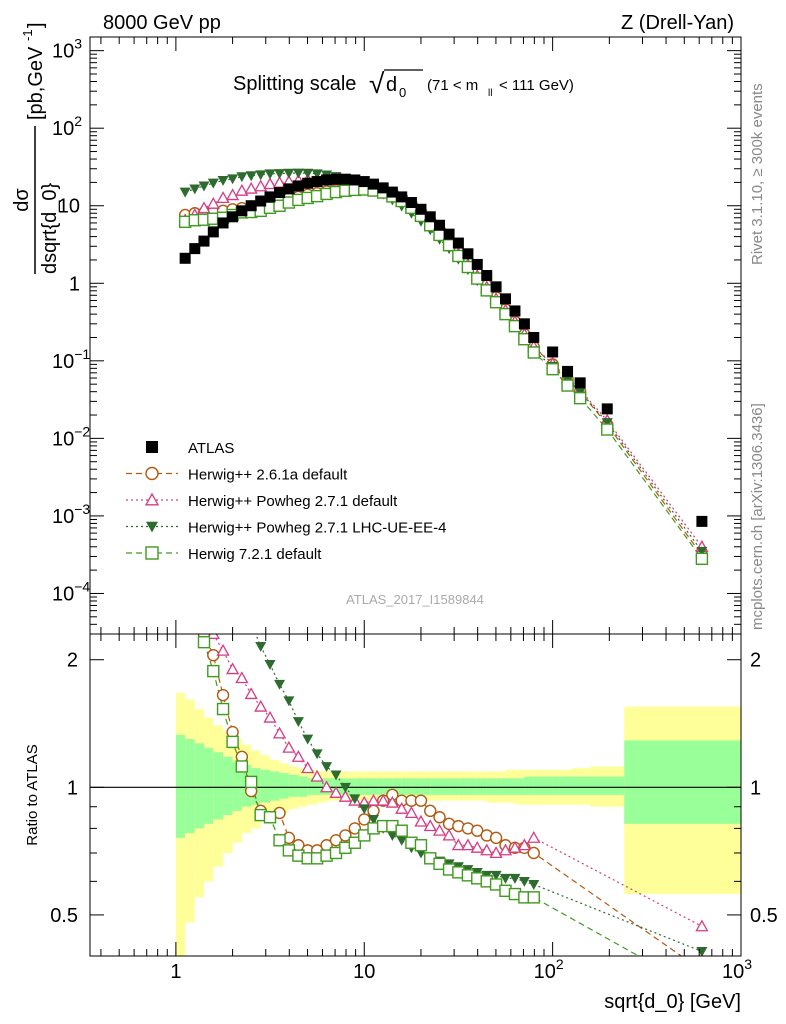 The height and width of the screenshot is (1024, 786). What do you see at coordinates (452, 85) in the screenshot?
I see `title-range: (71 < m` at bounding box center [452, 85].